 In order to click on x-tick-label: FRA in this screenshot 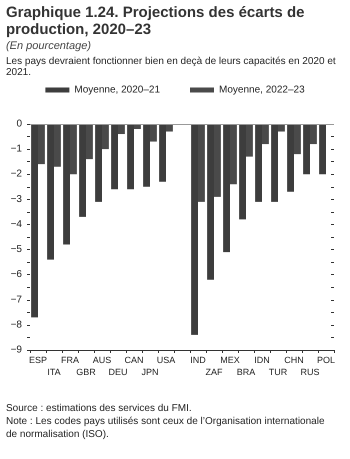, I will do `click(70, 360)`.